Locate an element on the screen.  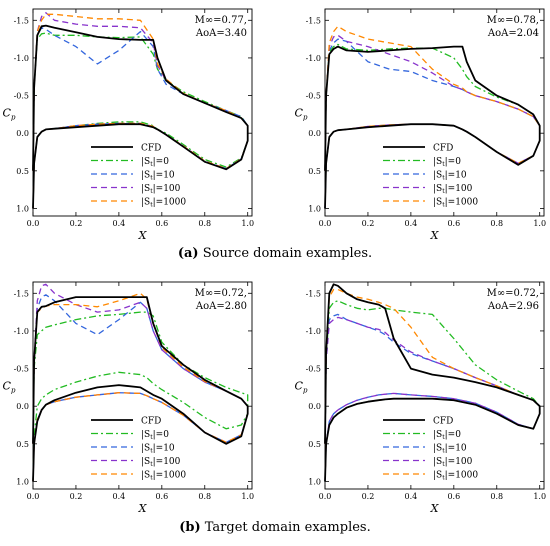
y-tick-label: -1.0 is located at coordinates (21, 331).